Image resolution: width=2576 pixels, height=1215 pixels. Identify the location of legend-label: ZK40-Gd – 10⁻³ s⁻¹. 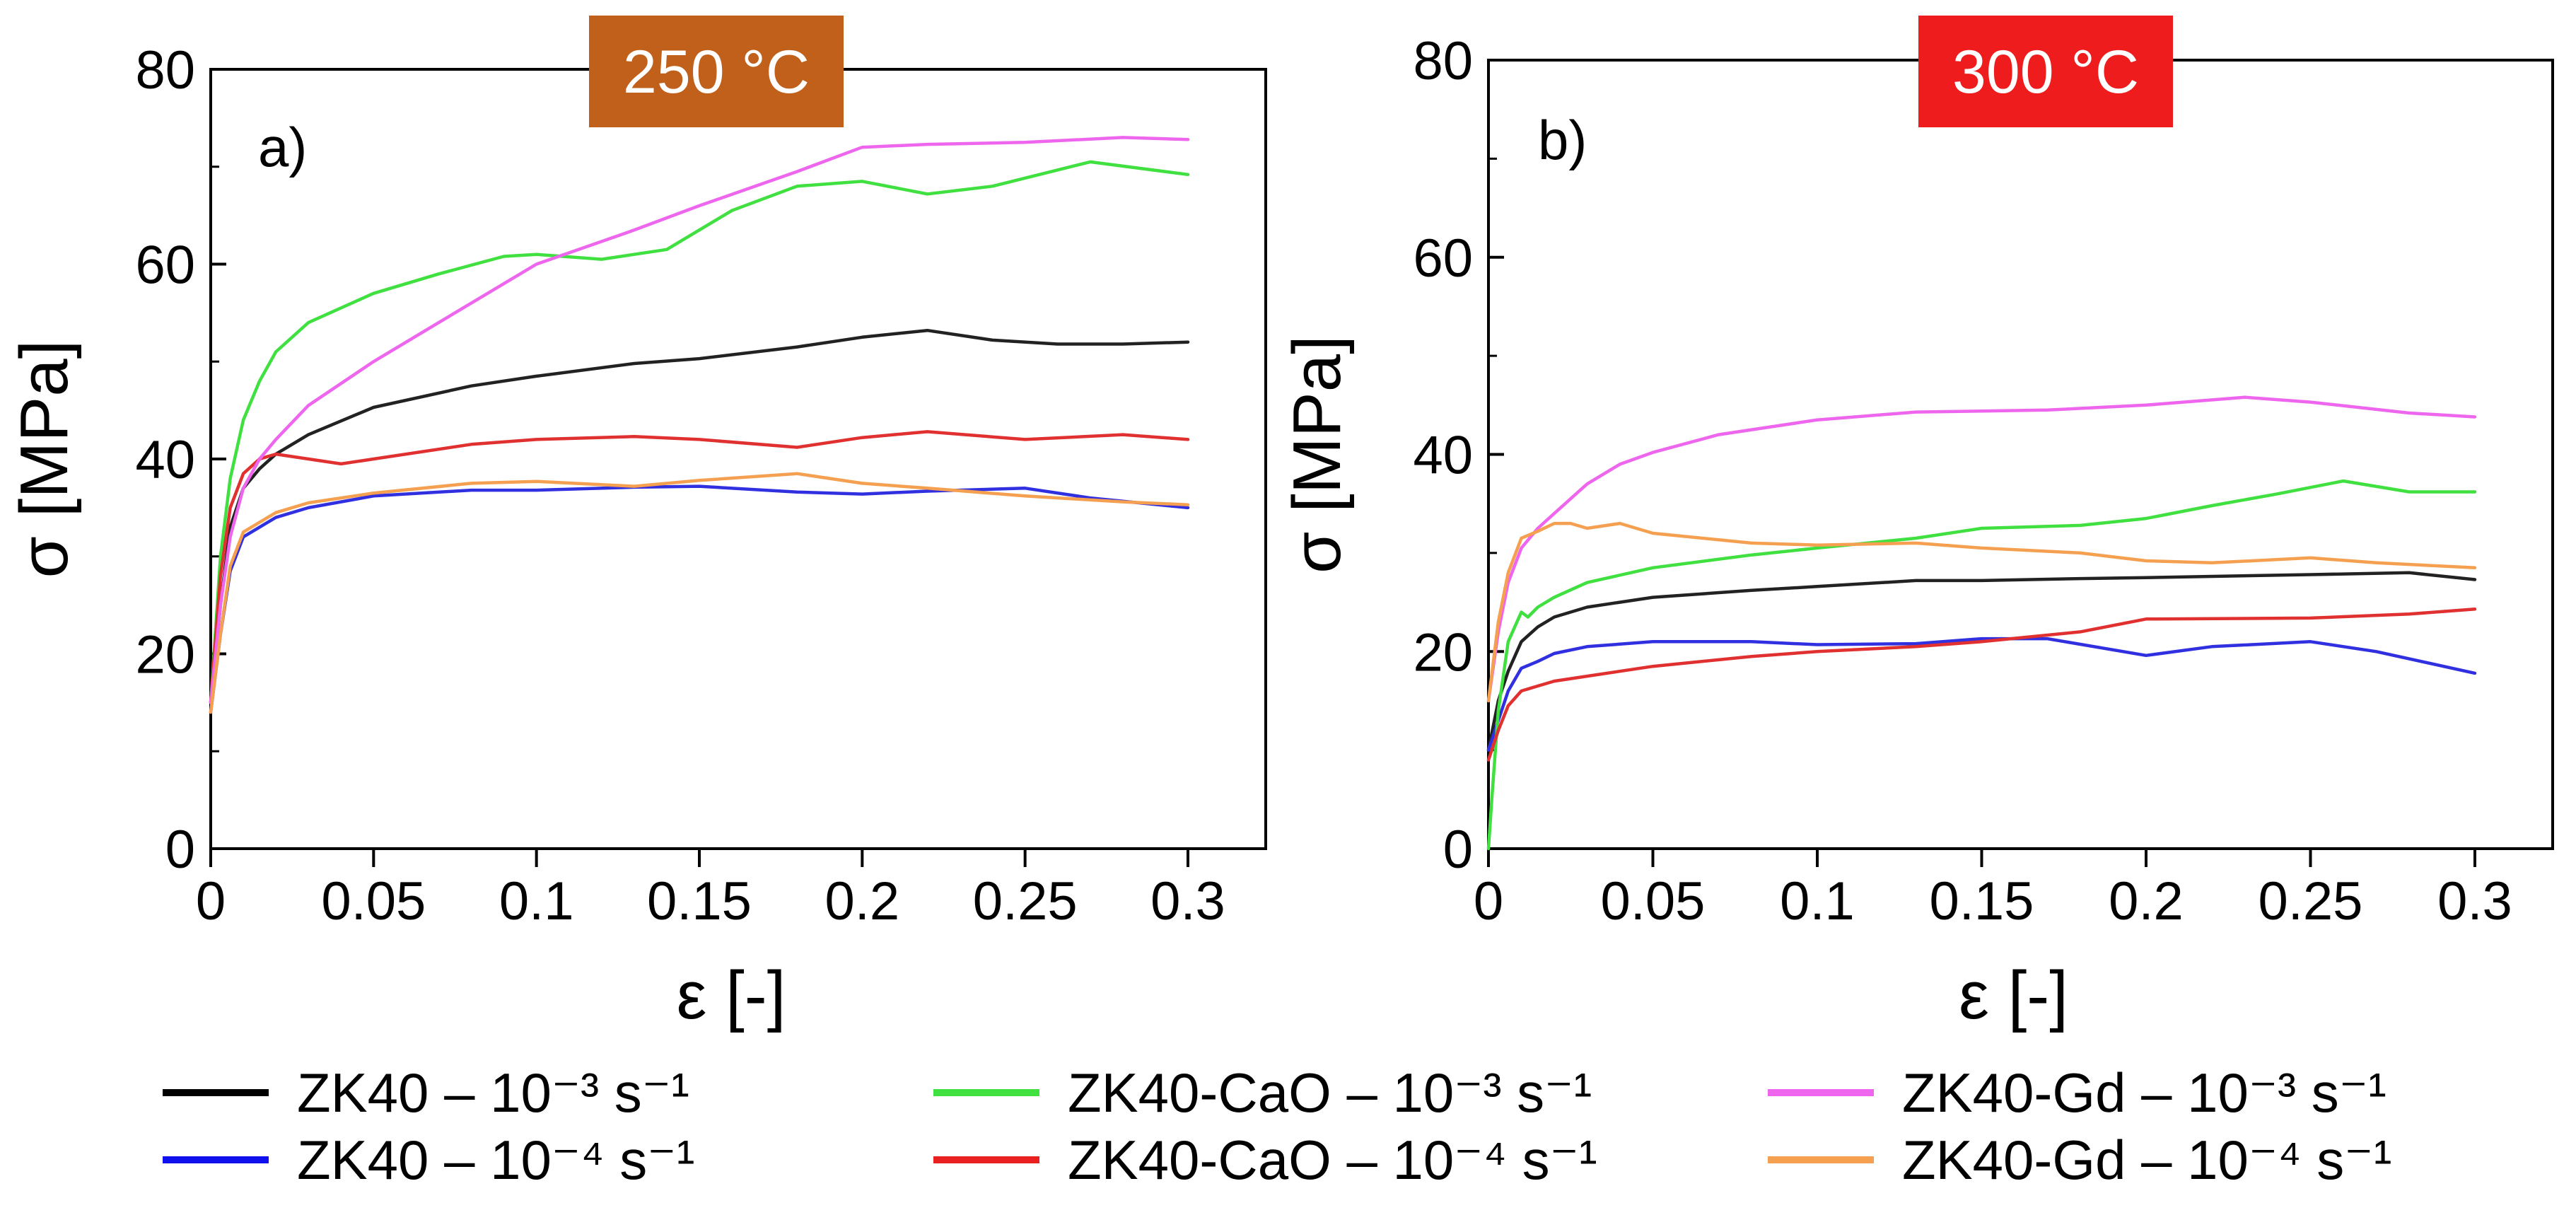
(2144, 1093).